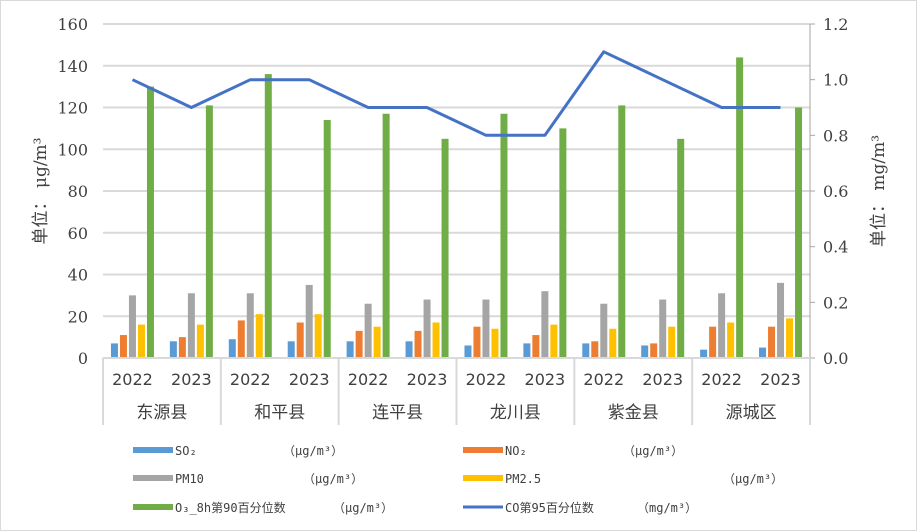  What do you see at coordinates (573, 451) in the screenshot?
I see `legend-item-no2: NO₂ （μg/m³）` at bounding box center [573, 451].